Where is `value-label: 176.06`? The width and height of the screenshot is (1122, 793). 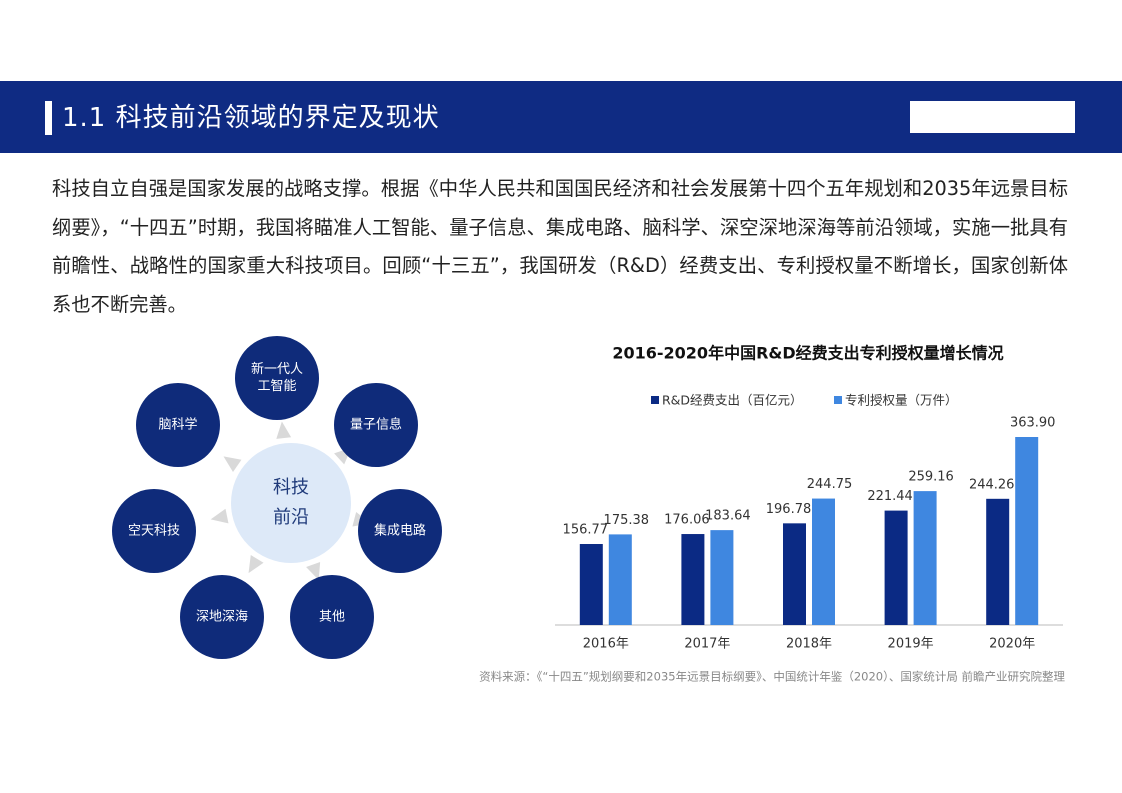
value-label: 176.06 is located at coordinates (687, 520).